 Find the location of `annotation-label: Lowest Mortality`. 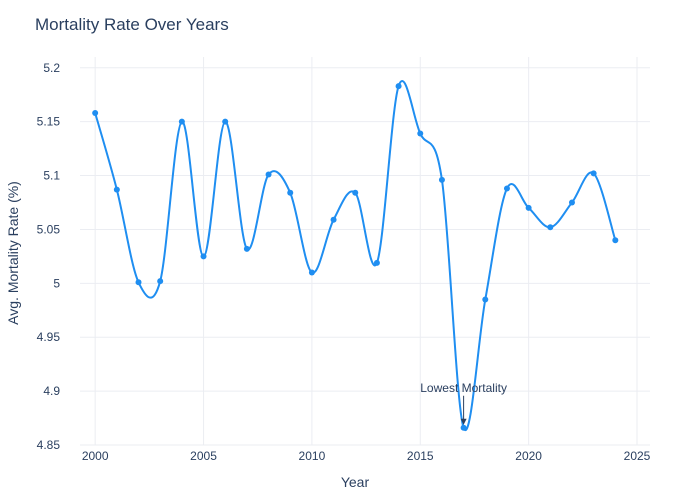

annotation-label: Lowest Mortality is located at coordinates (463, 388).